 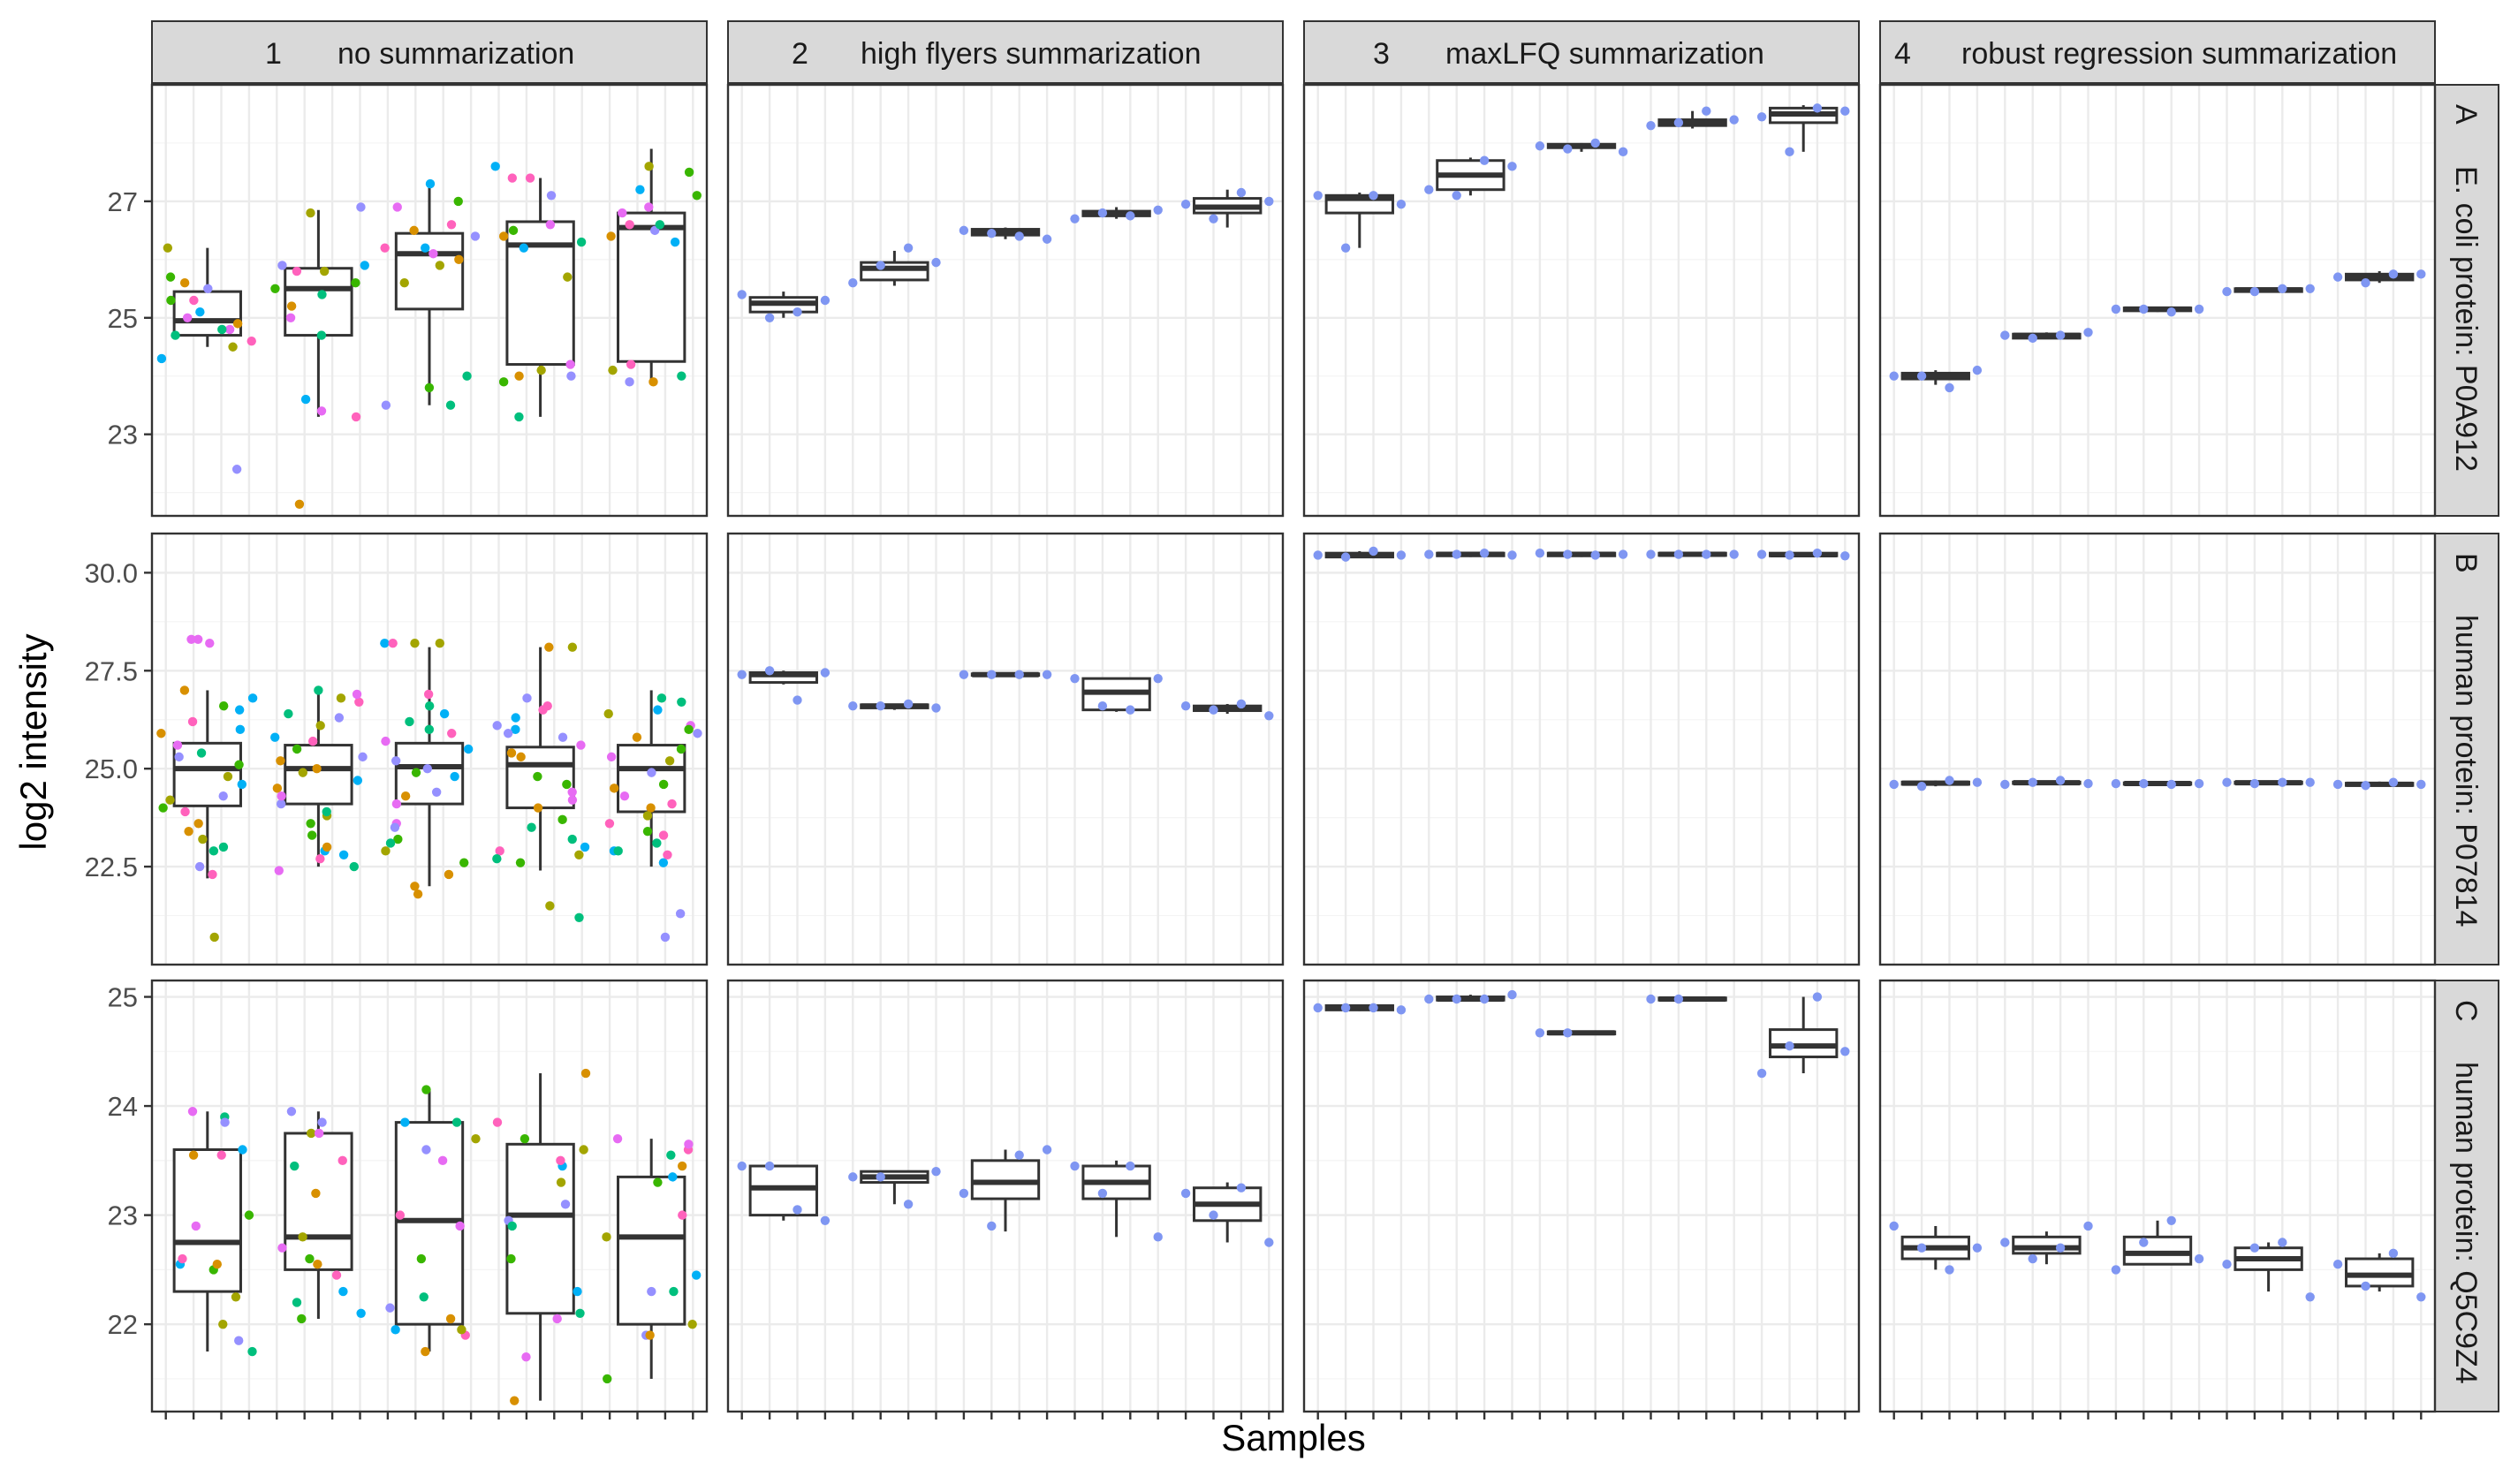 I want to click on panel-background, so click(x=1581, y=1196).